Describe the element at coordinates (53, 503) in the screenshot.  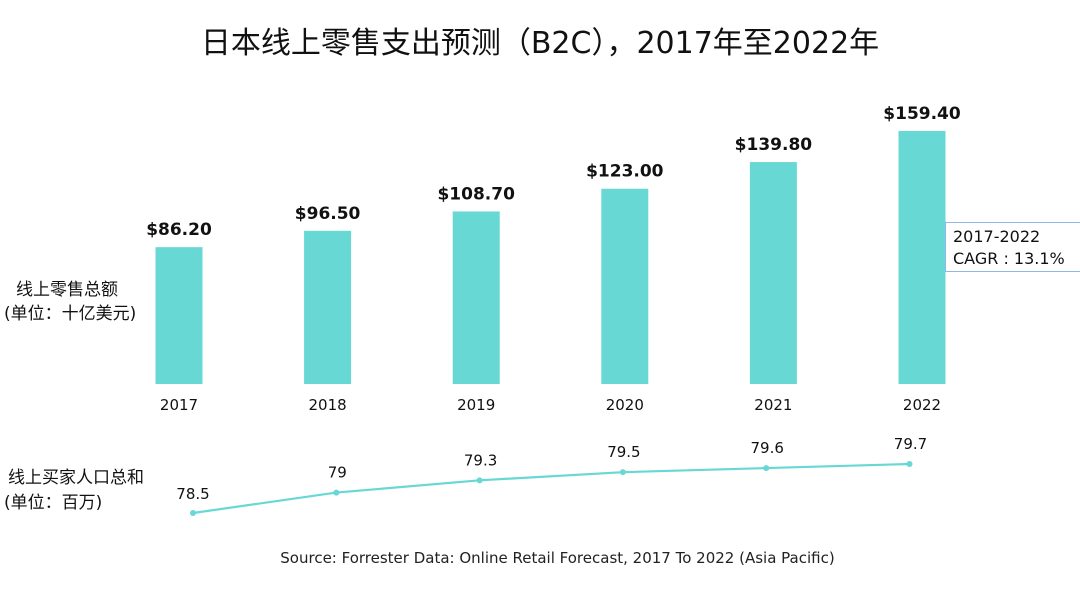
I see `line-y-axis-label-line-2: (单位：百万)` at that location.